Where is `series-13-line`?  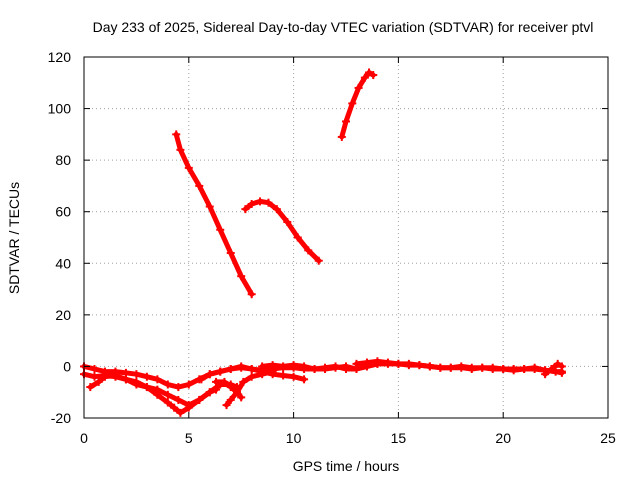 series-13-line is located at coordinates (553, 369).